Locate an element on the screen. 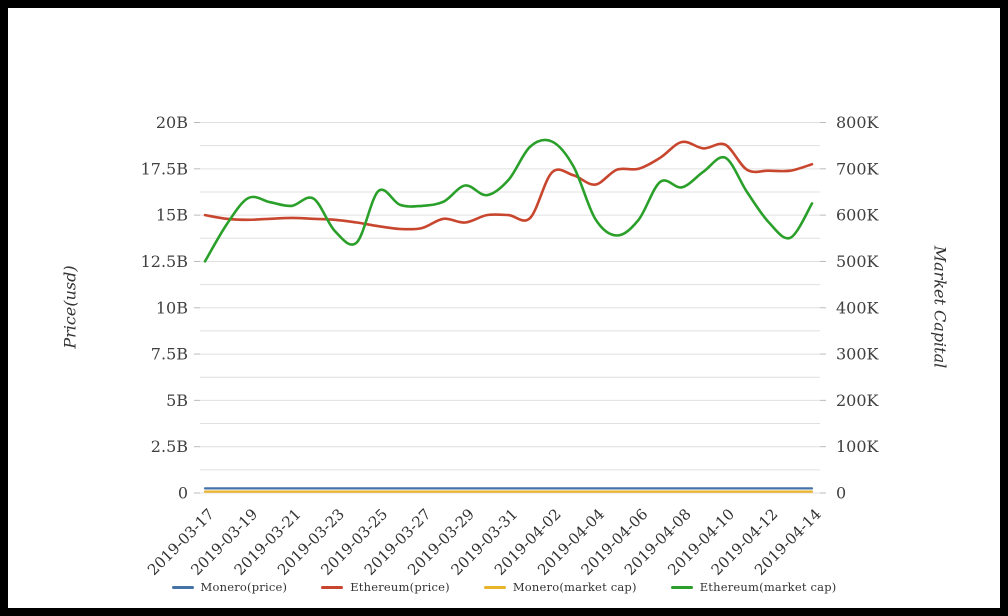 The image size is (1008, 616). right-axis-tick-label: 200K is located at coordinates (858, 400).